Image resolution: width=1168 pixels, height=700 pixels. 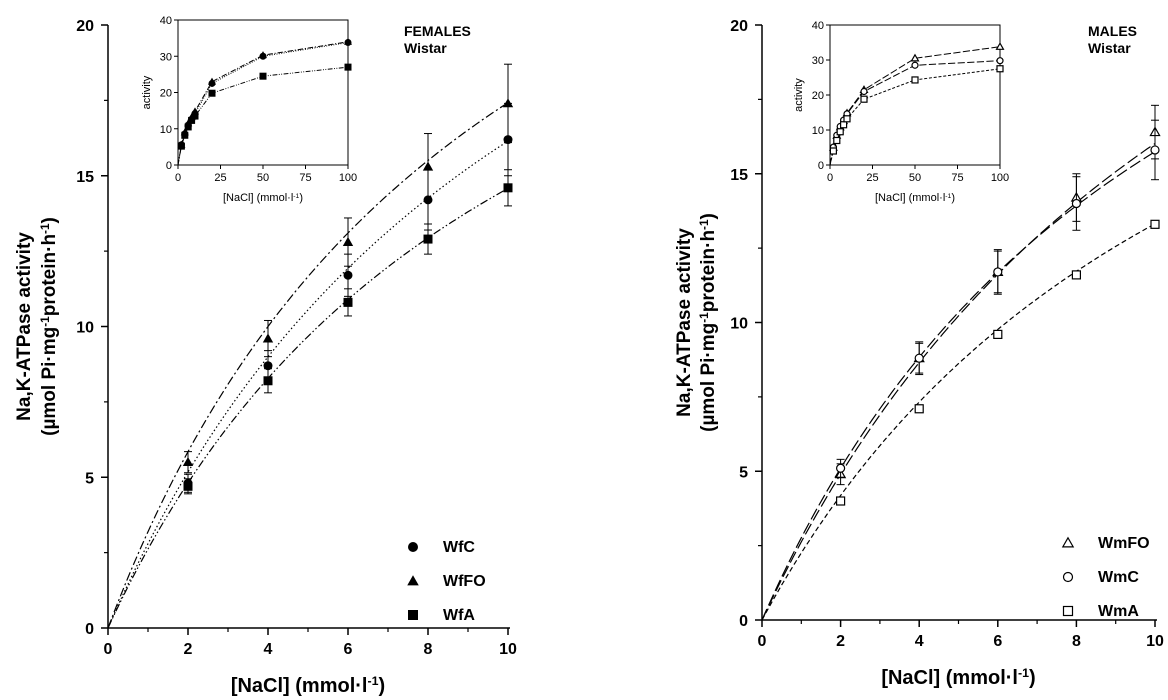 What do you see at coordinates (428, 649) in the screenshot?
I see `x-tick-label: 8` at bounding box center [428, 649].